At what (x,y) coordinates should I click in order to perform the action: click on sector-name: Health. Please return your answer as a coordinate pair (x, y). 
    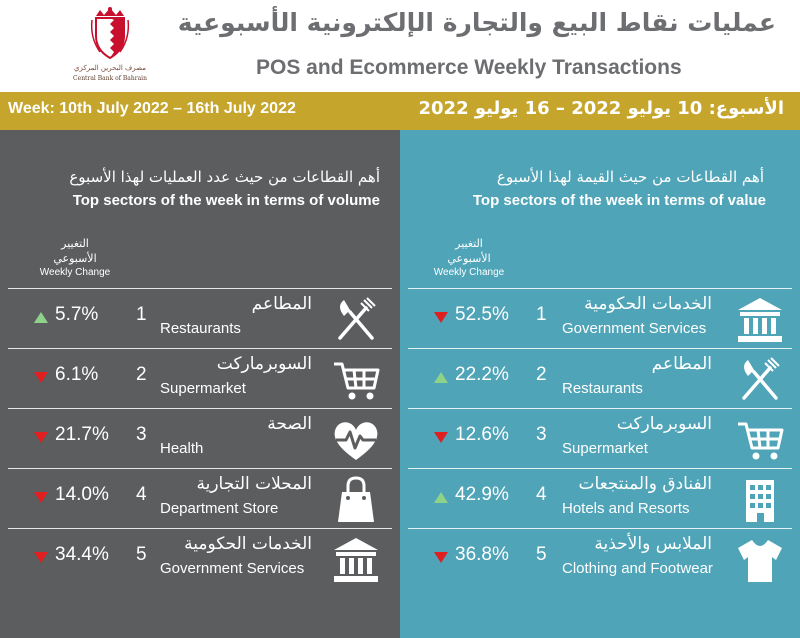
    Looking at the image, I should click on (182, 448).